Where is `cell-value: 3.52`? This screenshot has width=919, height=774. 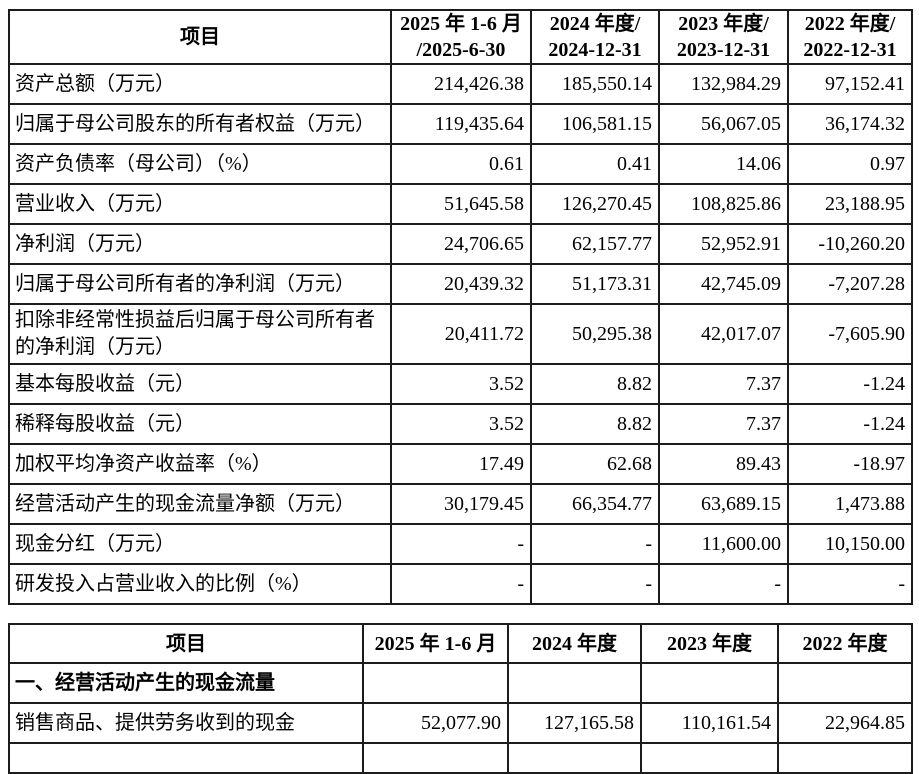 cell-value: 3.52 is located at coordinates (461, 424).